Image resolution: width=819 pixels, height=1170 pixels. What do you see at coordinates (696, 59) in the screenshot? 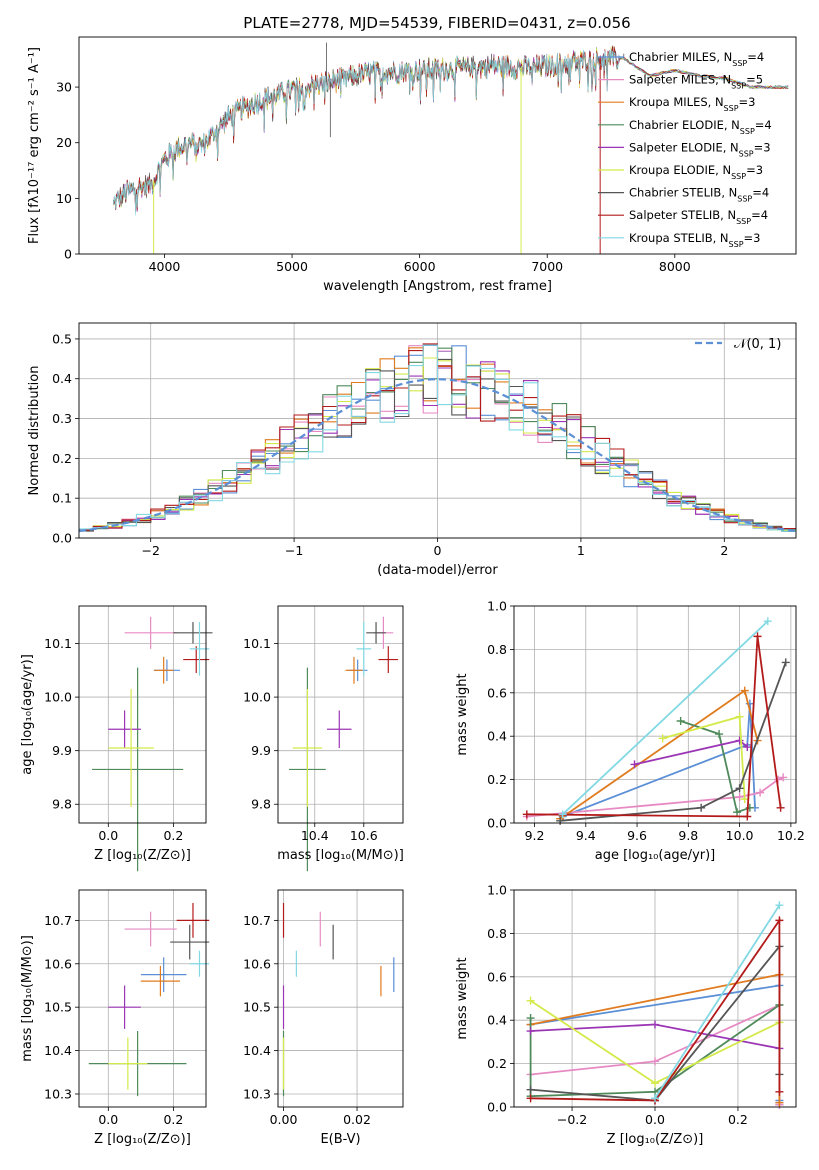
I see `legend-label-chm: Chabrier MILES, NSSP=4` at bounding box center [696, 59].